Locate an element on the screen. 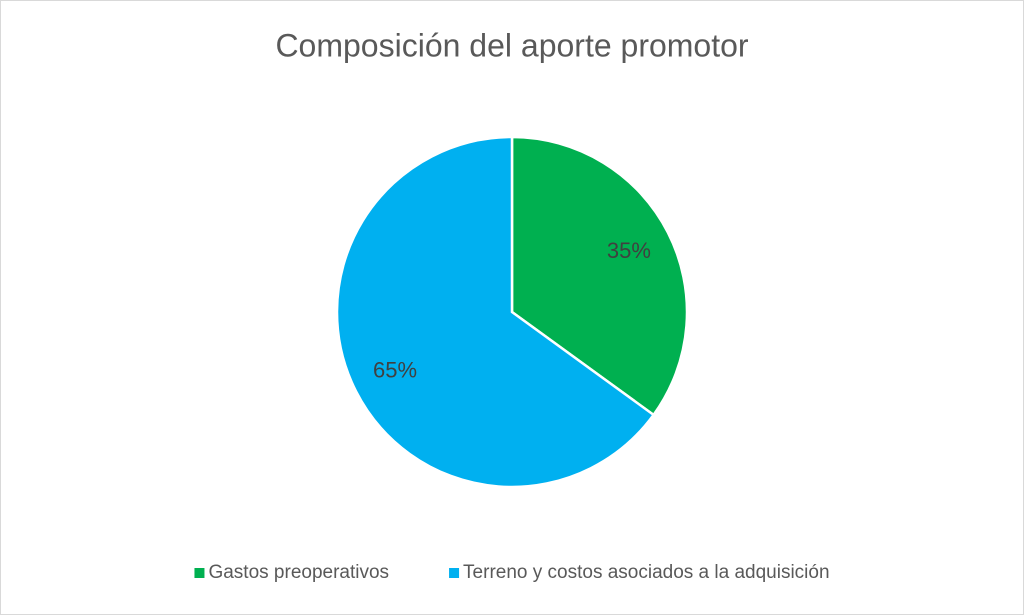 This screenshot has width=1024, height=615. pie-slice is located at coordinates (599, 276).